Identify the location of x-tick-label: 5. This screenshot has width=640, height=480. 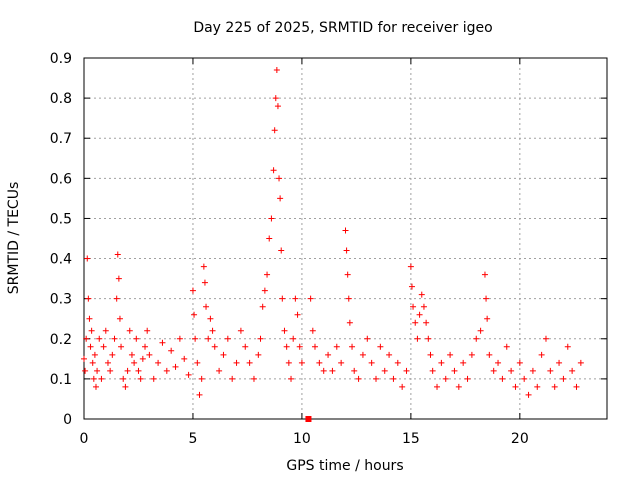
(192, 439).